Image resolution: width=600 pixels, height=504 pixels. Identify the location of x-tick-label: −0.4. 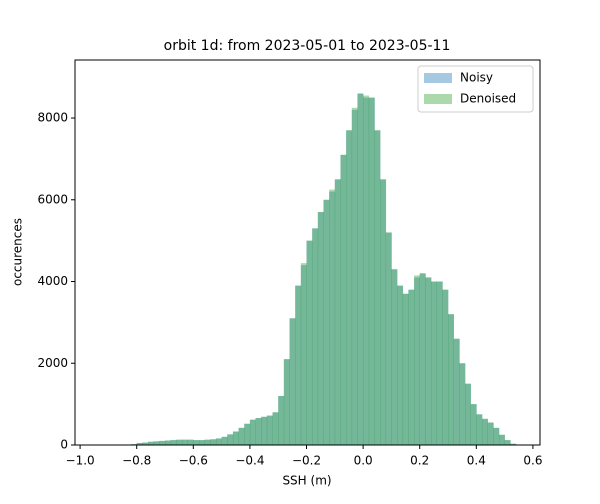
(249, 461).